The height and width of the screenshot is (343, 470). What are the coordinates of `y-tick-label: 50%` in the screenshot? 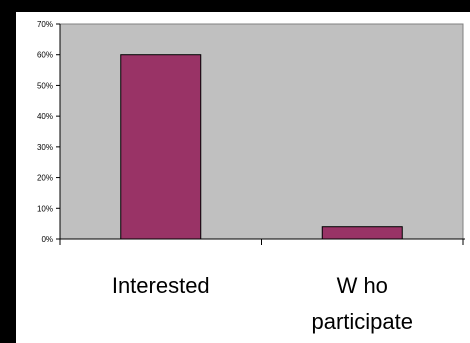 It's located at (45, 85).